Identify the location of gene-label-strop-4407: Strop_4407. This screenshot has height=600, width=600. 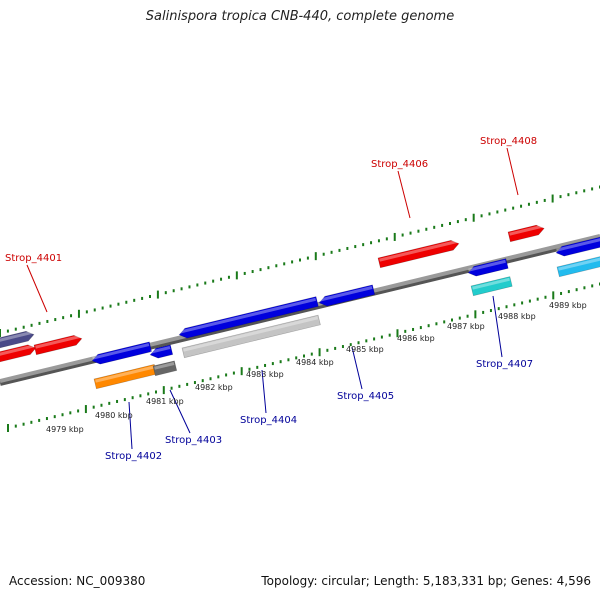
(504, 364).